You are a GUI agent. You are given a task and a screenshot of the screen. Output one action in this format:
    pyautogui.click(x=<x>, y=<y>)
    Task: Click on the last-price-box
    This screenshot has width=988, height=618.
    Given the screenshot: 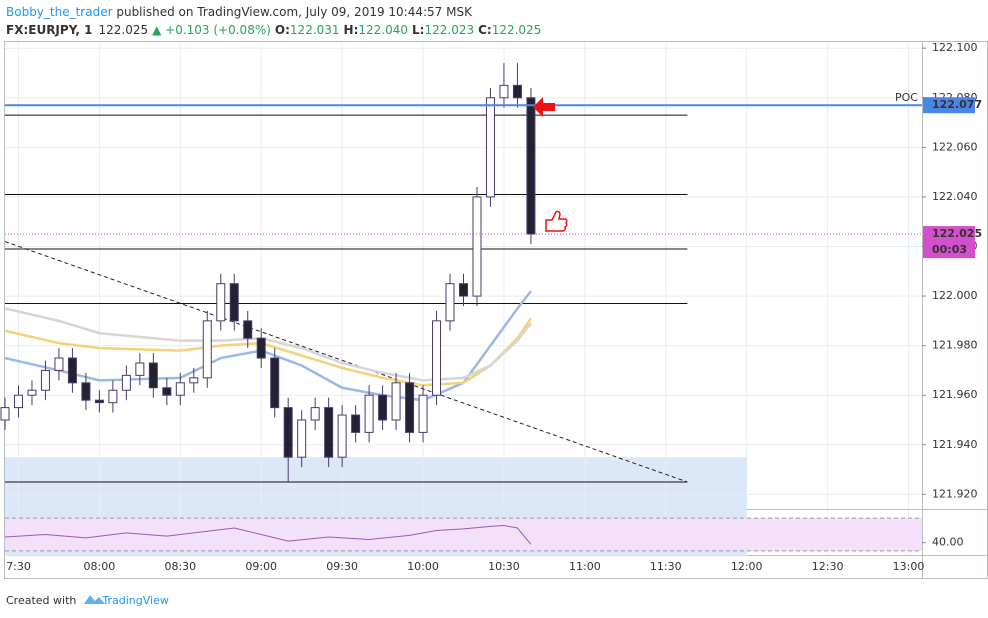 What is the action you would take?
    pyautogui.click(x=949, y=242)
    